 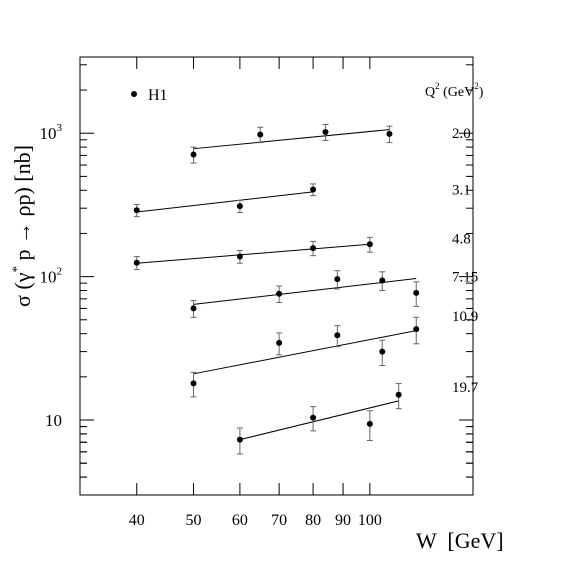 I want to click on x-tick-label: 100, so click(x=370, y=520).